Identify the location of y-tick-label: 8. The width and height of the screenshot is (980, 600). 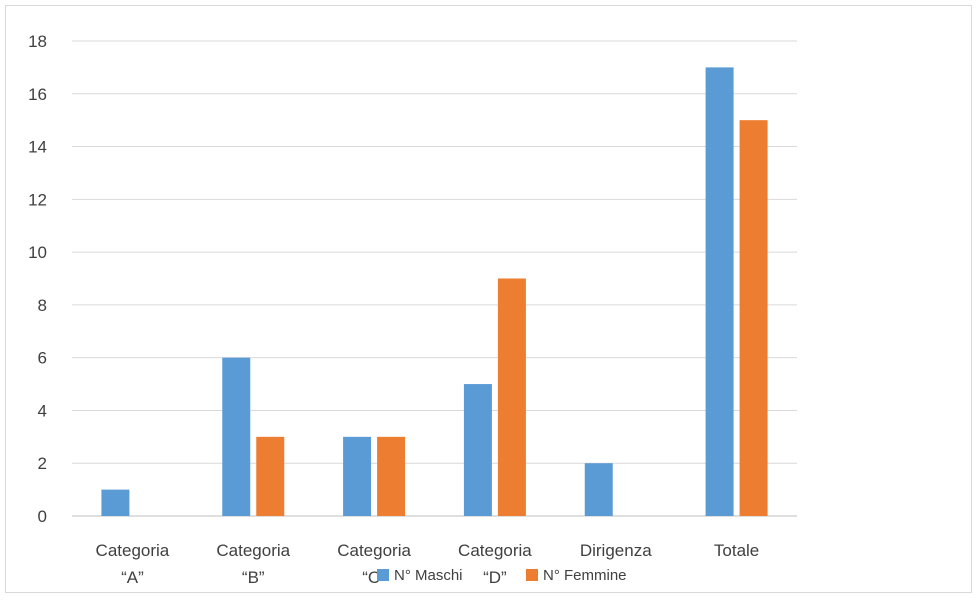
(42, 305).